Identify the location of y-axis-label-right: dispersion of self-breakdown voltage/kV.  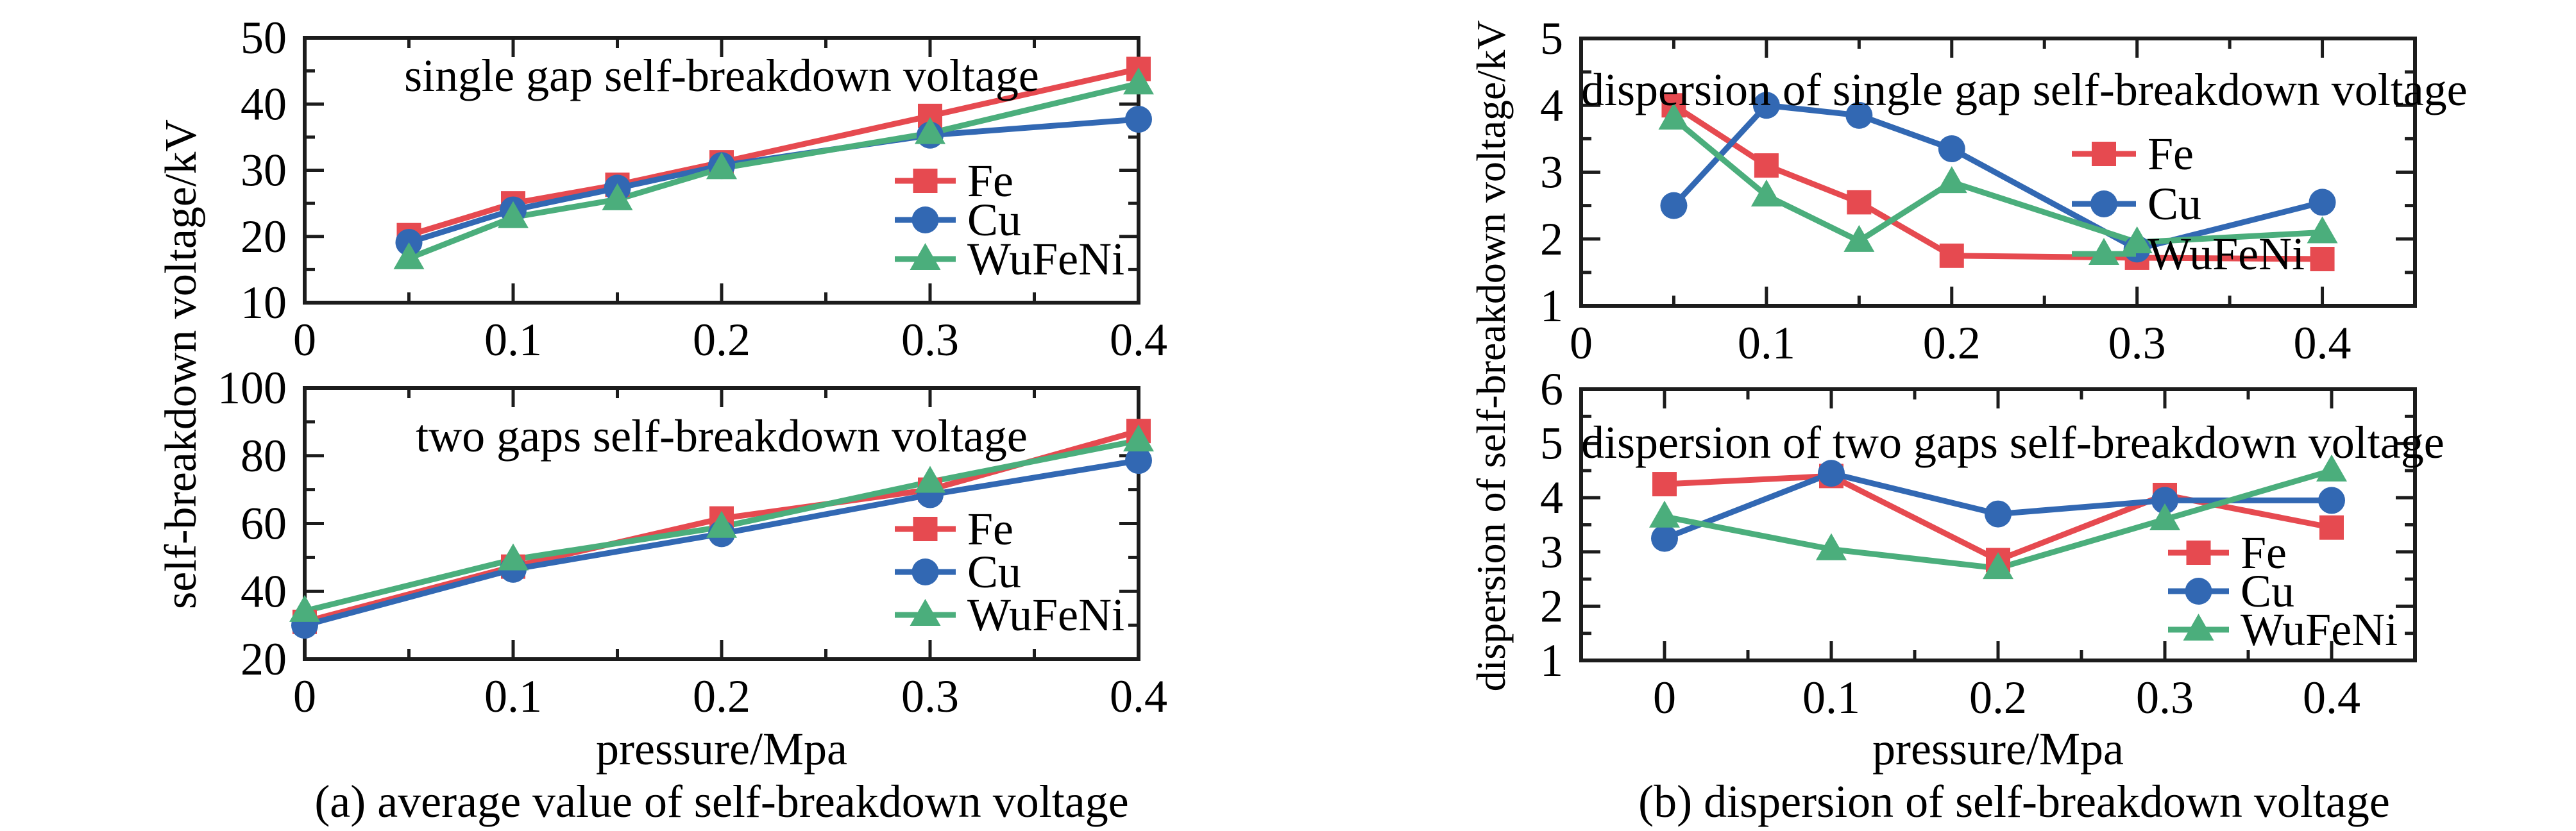
(1491, 356).